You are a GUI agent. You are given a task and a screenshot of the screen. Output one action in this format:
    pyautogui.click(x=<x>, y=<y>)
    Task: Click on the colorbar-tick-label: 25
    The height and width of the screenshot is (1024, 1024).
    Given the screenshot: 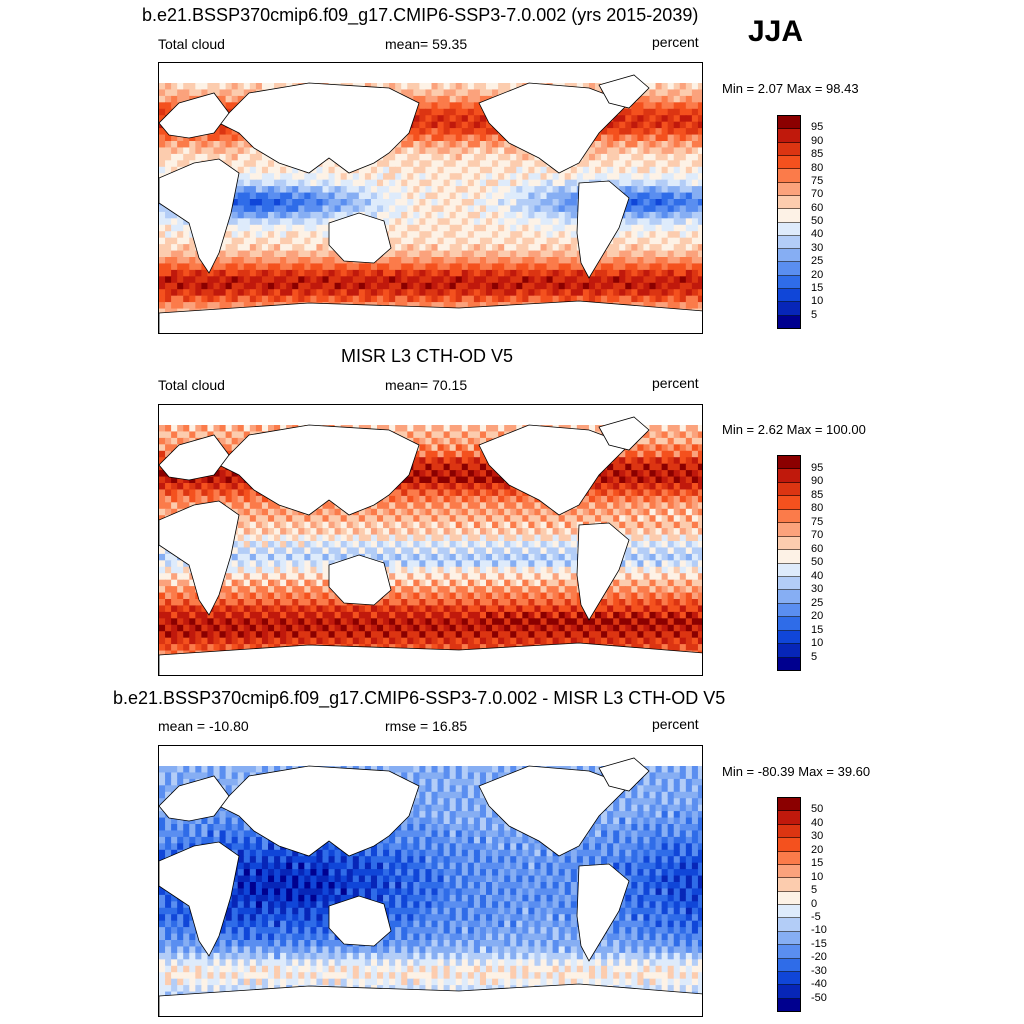 What is the action you would take?
    pyautogui.click(x=817, y=261)
    